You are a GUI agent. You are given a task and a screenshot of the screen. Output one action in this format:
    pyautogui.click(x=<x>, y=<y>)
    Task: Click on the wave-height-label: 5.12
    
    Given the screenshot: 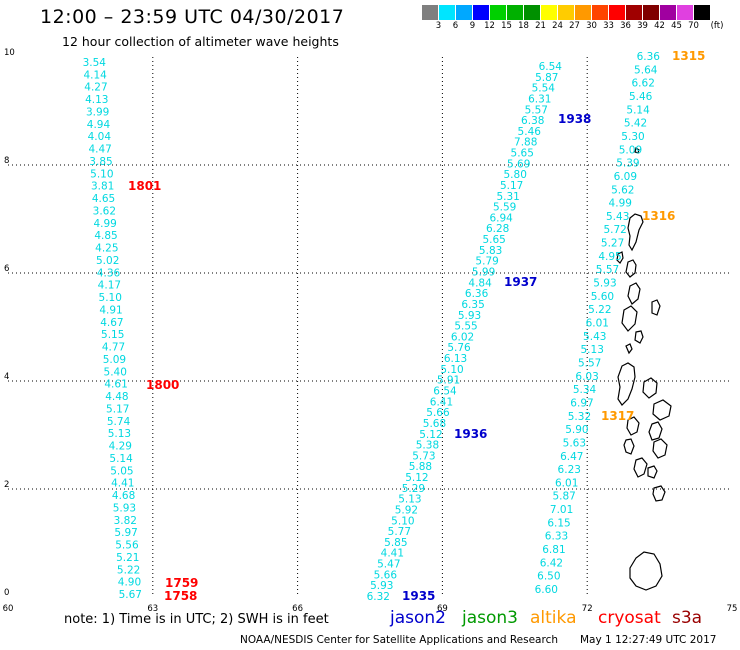 What is the action you would take?
    pyautogui.click(x=416, y=478)
    